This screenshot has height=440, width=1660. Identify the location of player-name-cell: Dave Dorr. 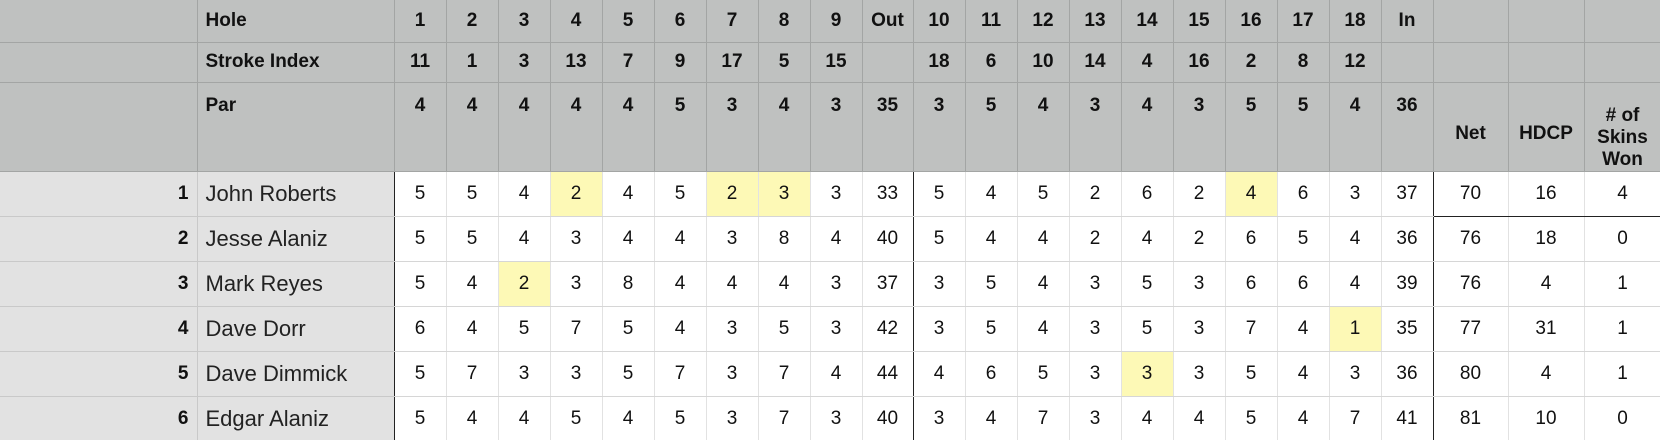
(296, 329).